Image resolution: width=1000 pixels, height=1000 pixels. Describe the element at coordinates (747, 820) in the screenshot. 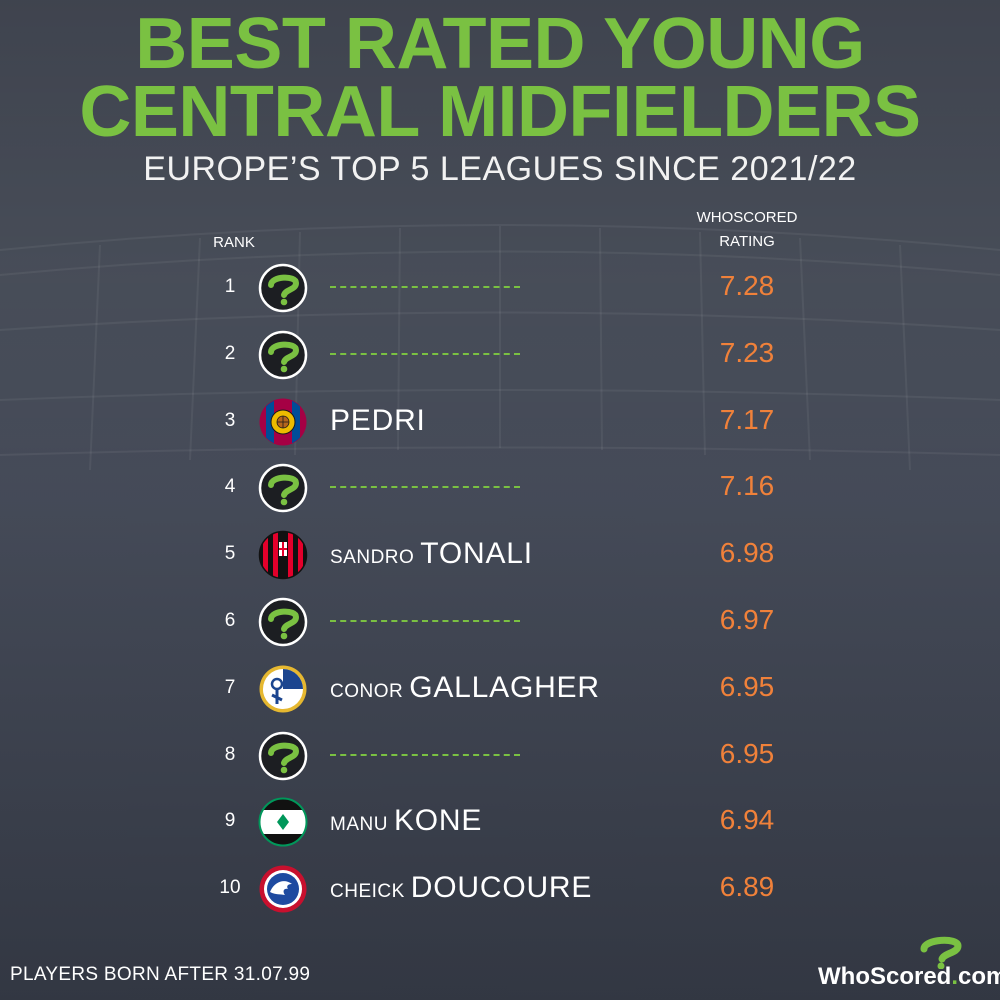

I see `player-rating: 6.94` at that location.